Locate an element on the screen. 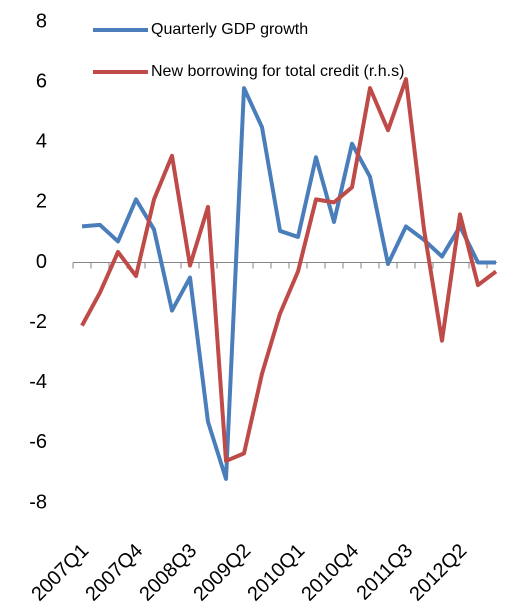 This screenshot has width=505, height=606. x-tick-label: 2010Q4 is located at coordinates (330, 573).